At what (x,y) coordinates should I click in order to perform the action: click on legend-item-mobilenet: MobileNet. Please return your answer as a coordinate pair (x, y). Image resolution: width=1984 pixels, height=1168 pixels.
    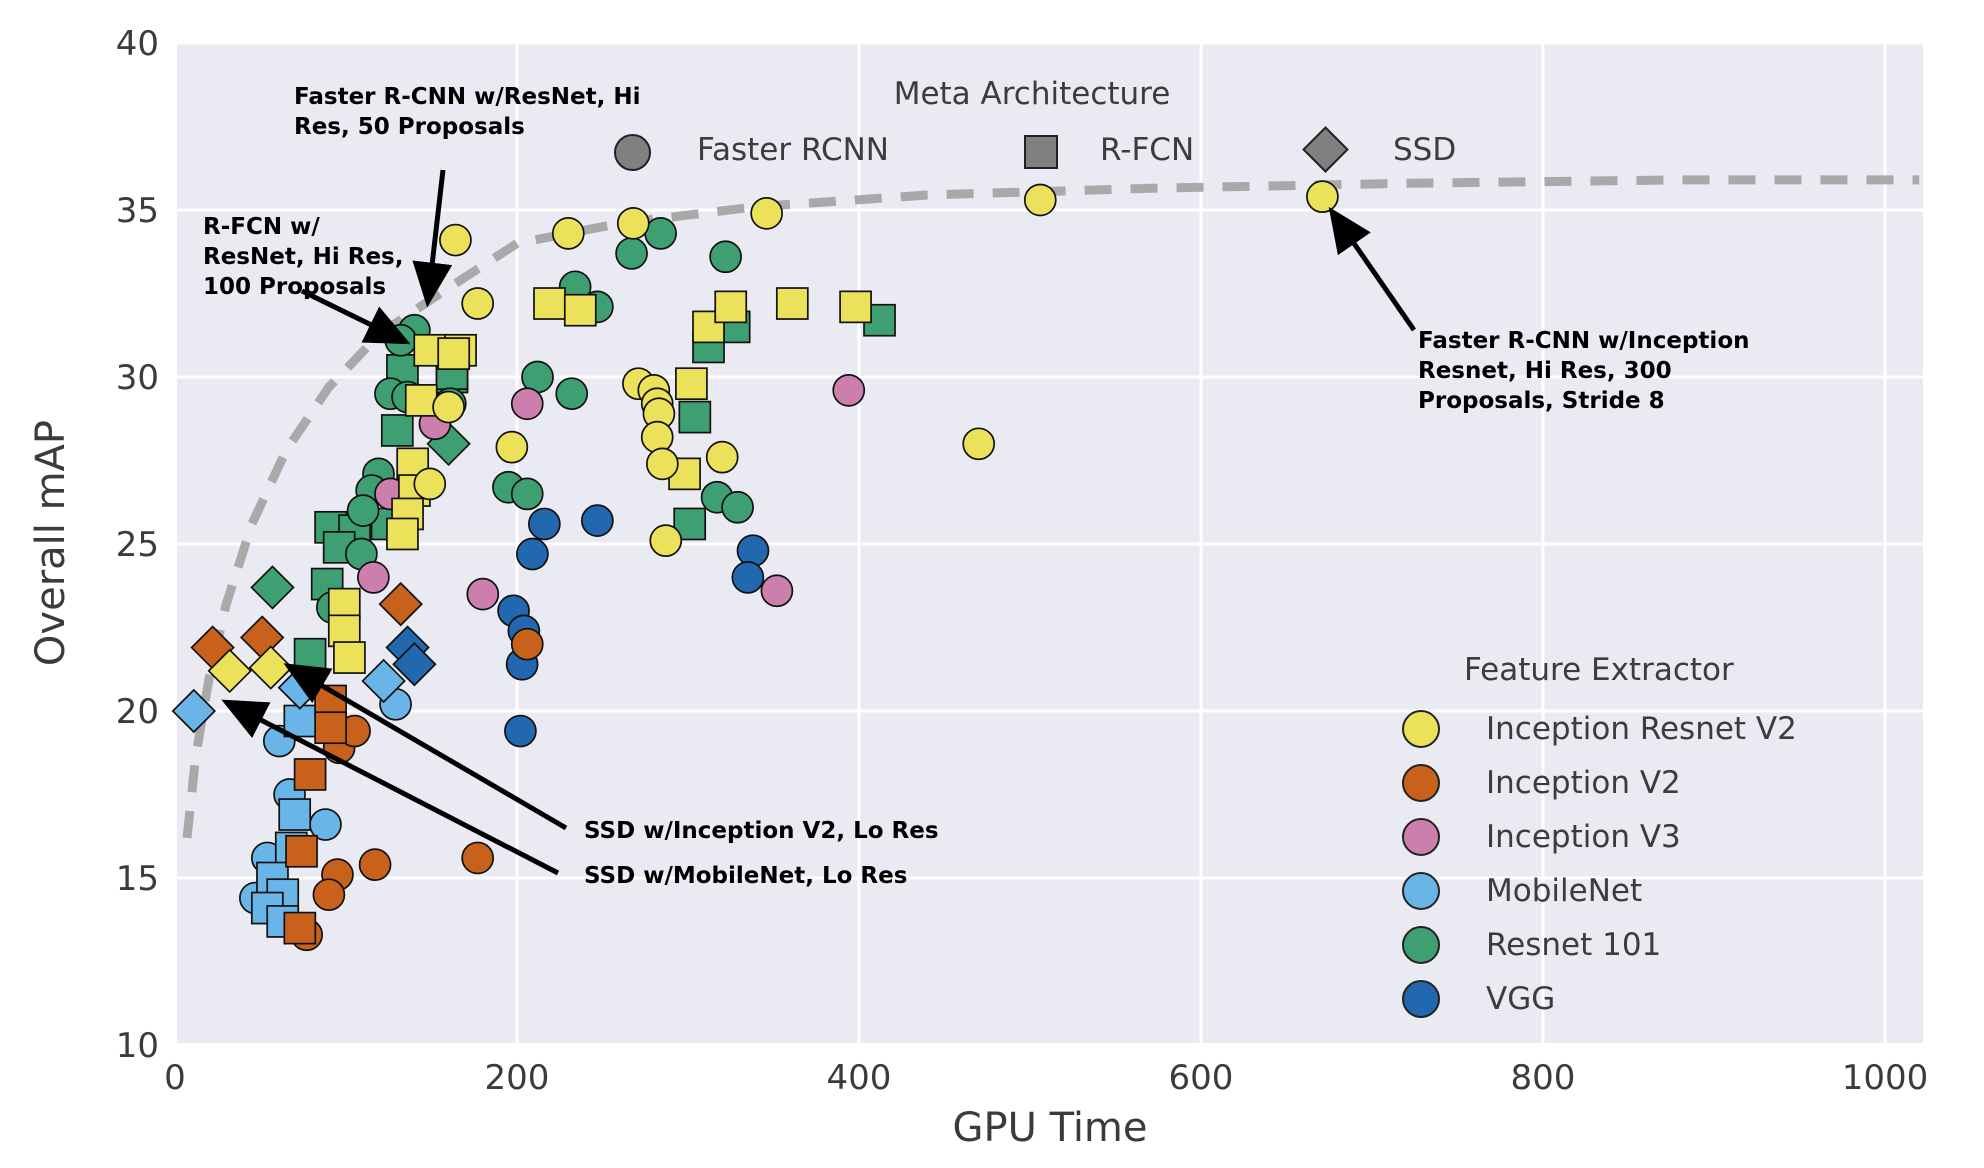
    Looking at the image, I should click on (1640, 891).